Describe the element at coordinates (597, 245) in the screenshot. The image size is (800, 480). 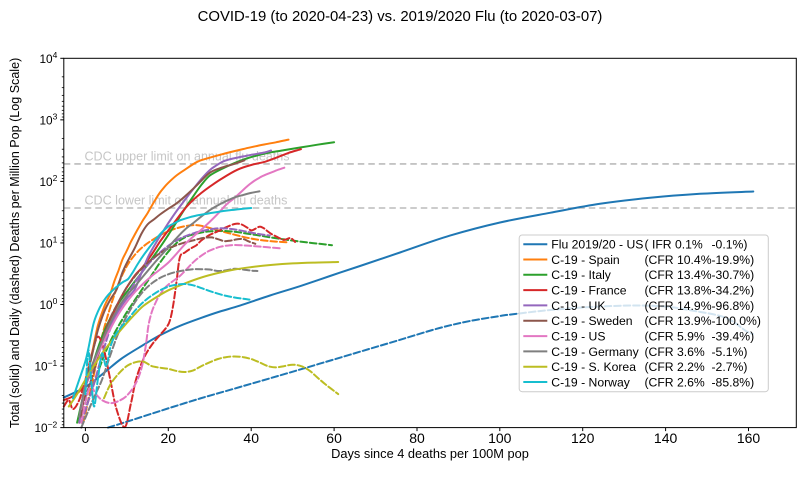
I see `svg-text: Flu 2019/20 - US` at that location.